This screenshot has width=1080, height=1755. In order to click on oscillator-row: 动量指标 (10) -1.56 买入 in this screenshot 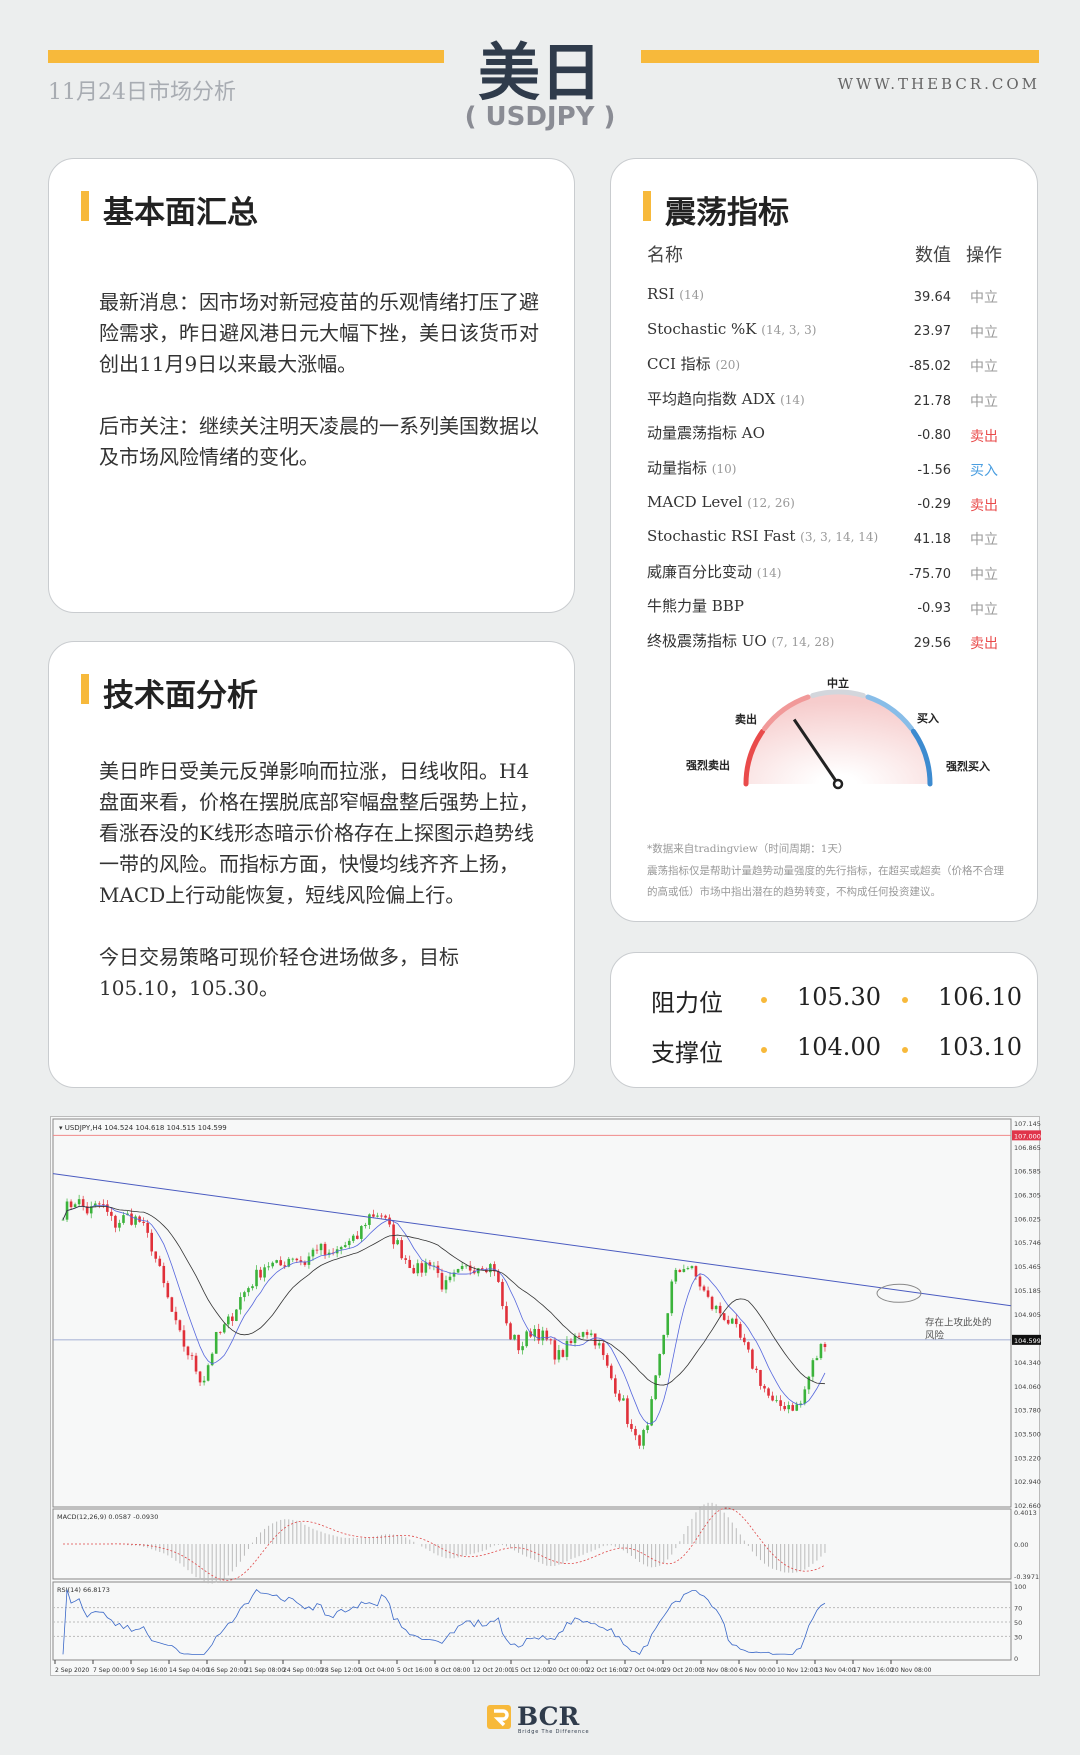, I will do `click(827, 467)`.